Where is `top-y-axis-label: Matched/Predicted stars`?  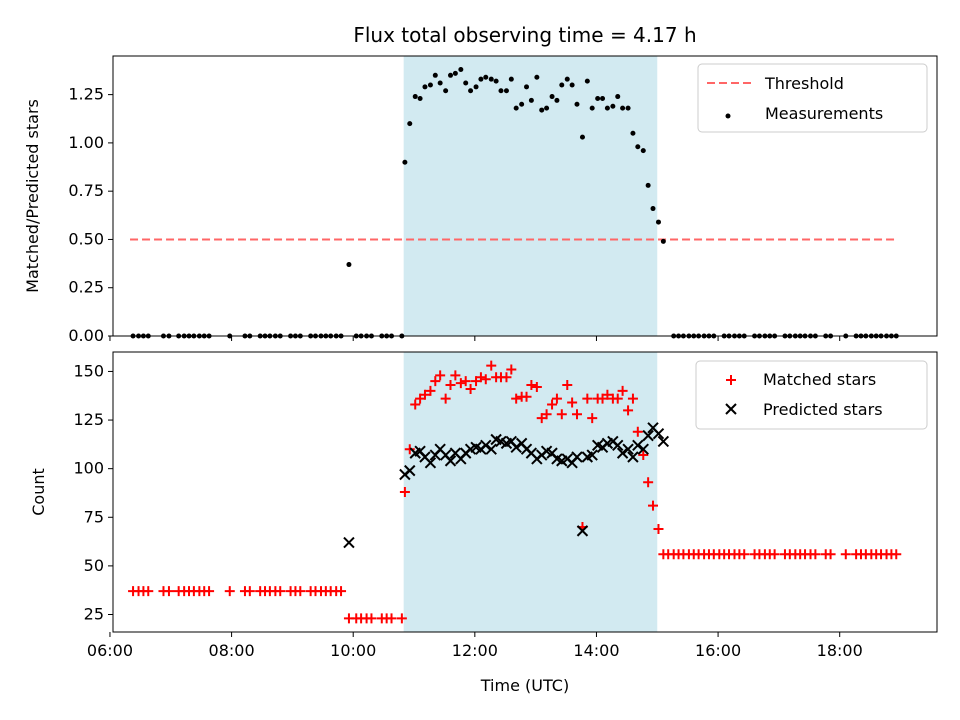 top-y-axis-label: Matched/Predicted stars is located at coordinates (32, 196).